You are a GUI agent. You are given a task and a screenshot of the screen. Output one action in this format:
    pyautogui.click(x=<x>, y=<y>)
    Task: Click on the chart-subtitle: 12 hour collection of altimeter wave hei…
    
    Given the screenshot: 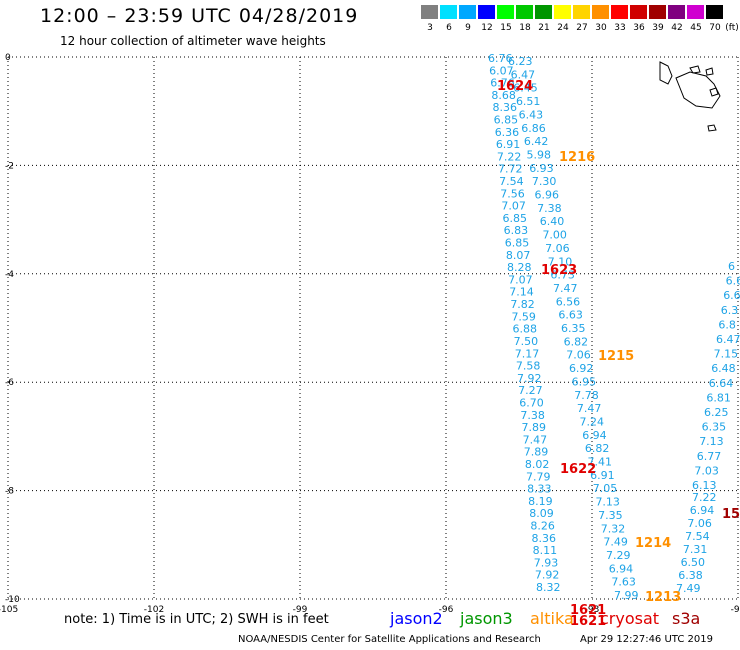 What is the action you would take?
    pyautogui.click(x=193, y=41)
    